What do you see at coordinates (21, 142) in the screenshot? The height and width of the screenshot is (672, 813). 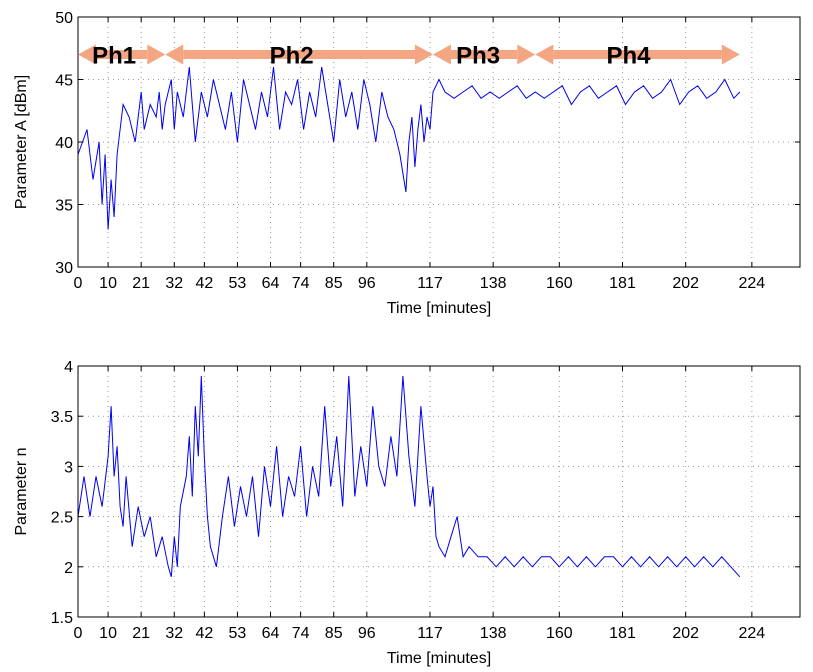 I see `y-axis-title: Parameter A [dBm]` at bounding box center [21, 142].